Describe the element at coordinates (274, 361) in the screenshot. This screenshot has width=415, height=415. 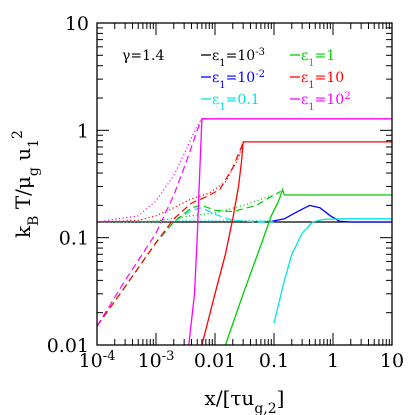
I see `x-tick-label: 0.1` at that location.